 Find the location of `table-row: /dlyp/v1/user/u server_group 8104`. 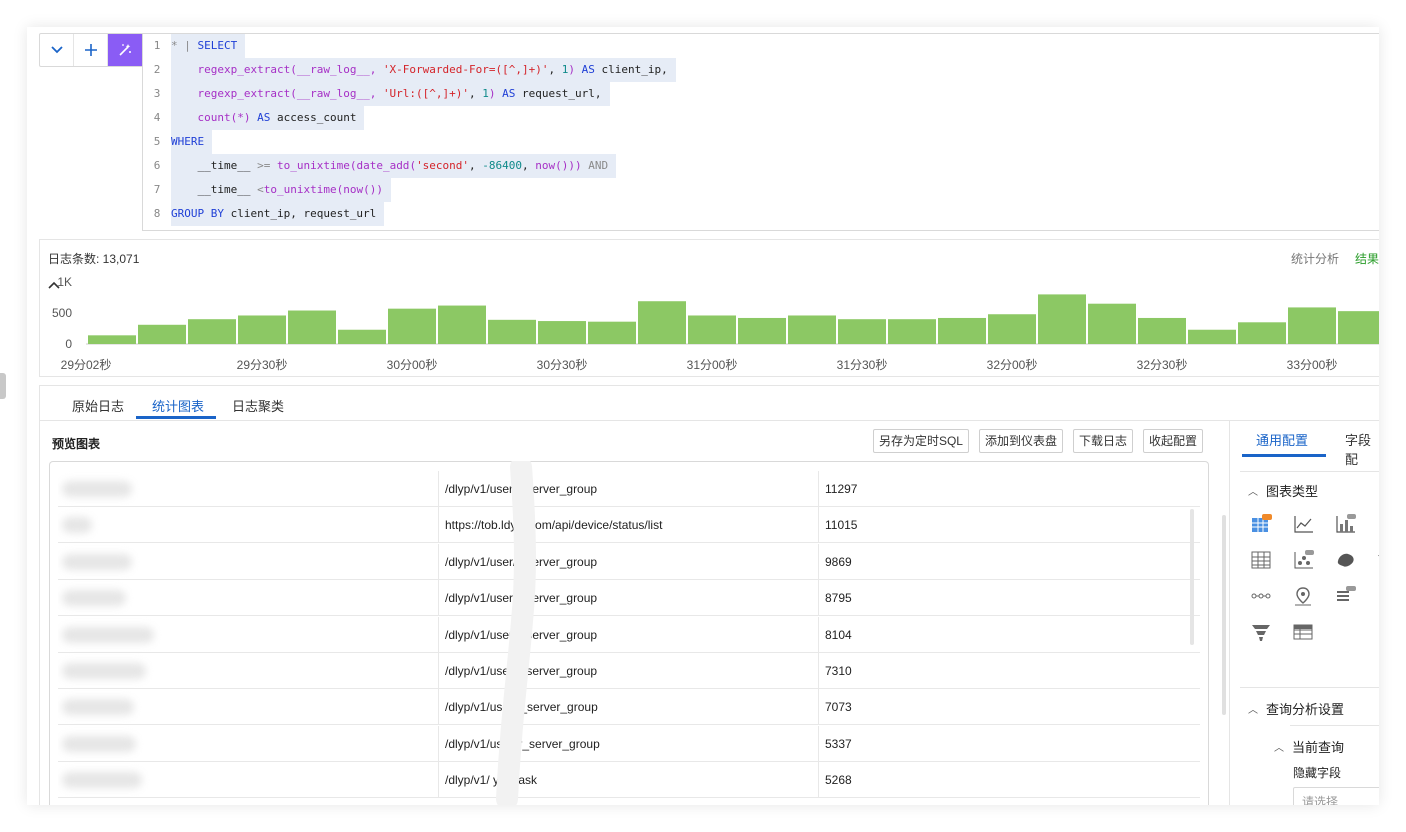

table-row: /dlyp/v1/user/u server_group 8104 is located at coordinates (629, 634).